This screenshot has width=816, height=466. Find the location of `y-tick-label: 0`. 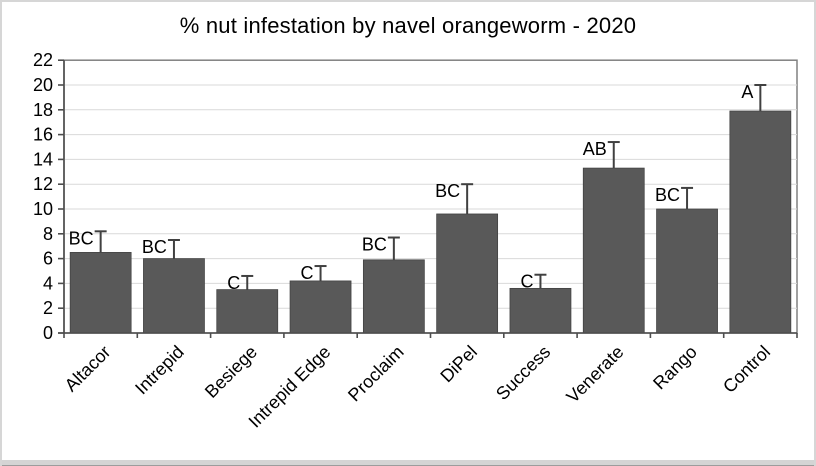

y-tick-label: 0 is located at coordinates (48, 333).